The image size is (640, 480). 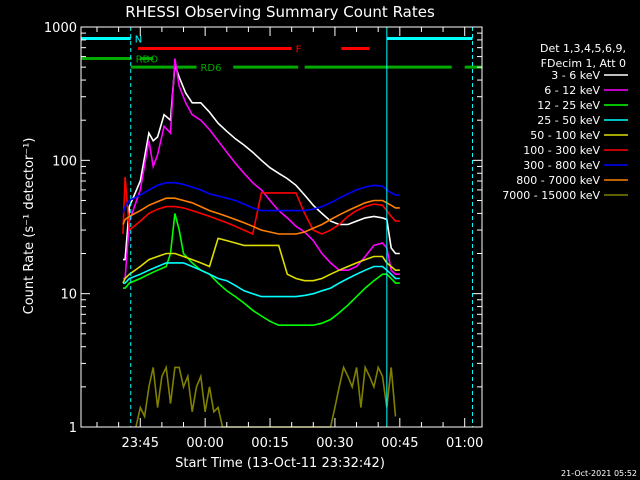 I want to click on x-axis-label: Start Time (13-Oct-11 23:32:42), so click(x=280, y=463).